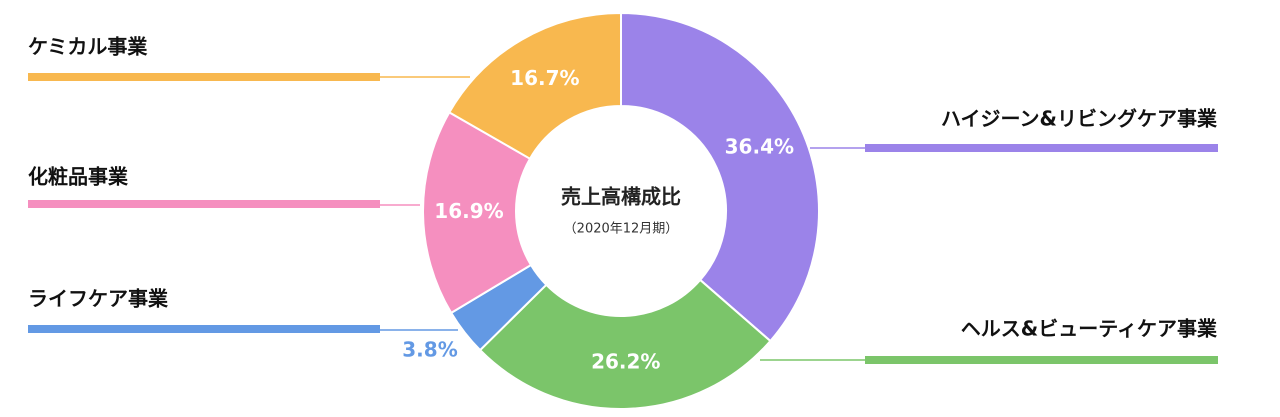 The image size is (1280, 417). I want to click on category-label: ハイジーン&リビングケア事業, so click(1079, 119).